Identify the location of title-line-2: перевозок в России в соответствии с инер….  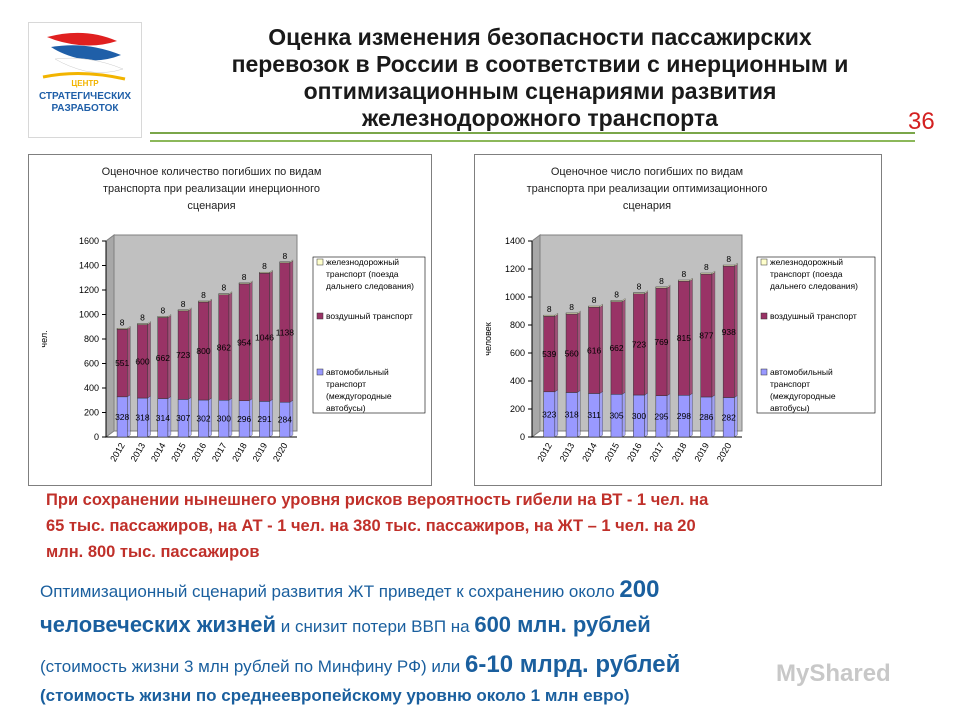
(540, 64).